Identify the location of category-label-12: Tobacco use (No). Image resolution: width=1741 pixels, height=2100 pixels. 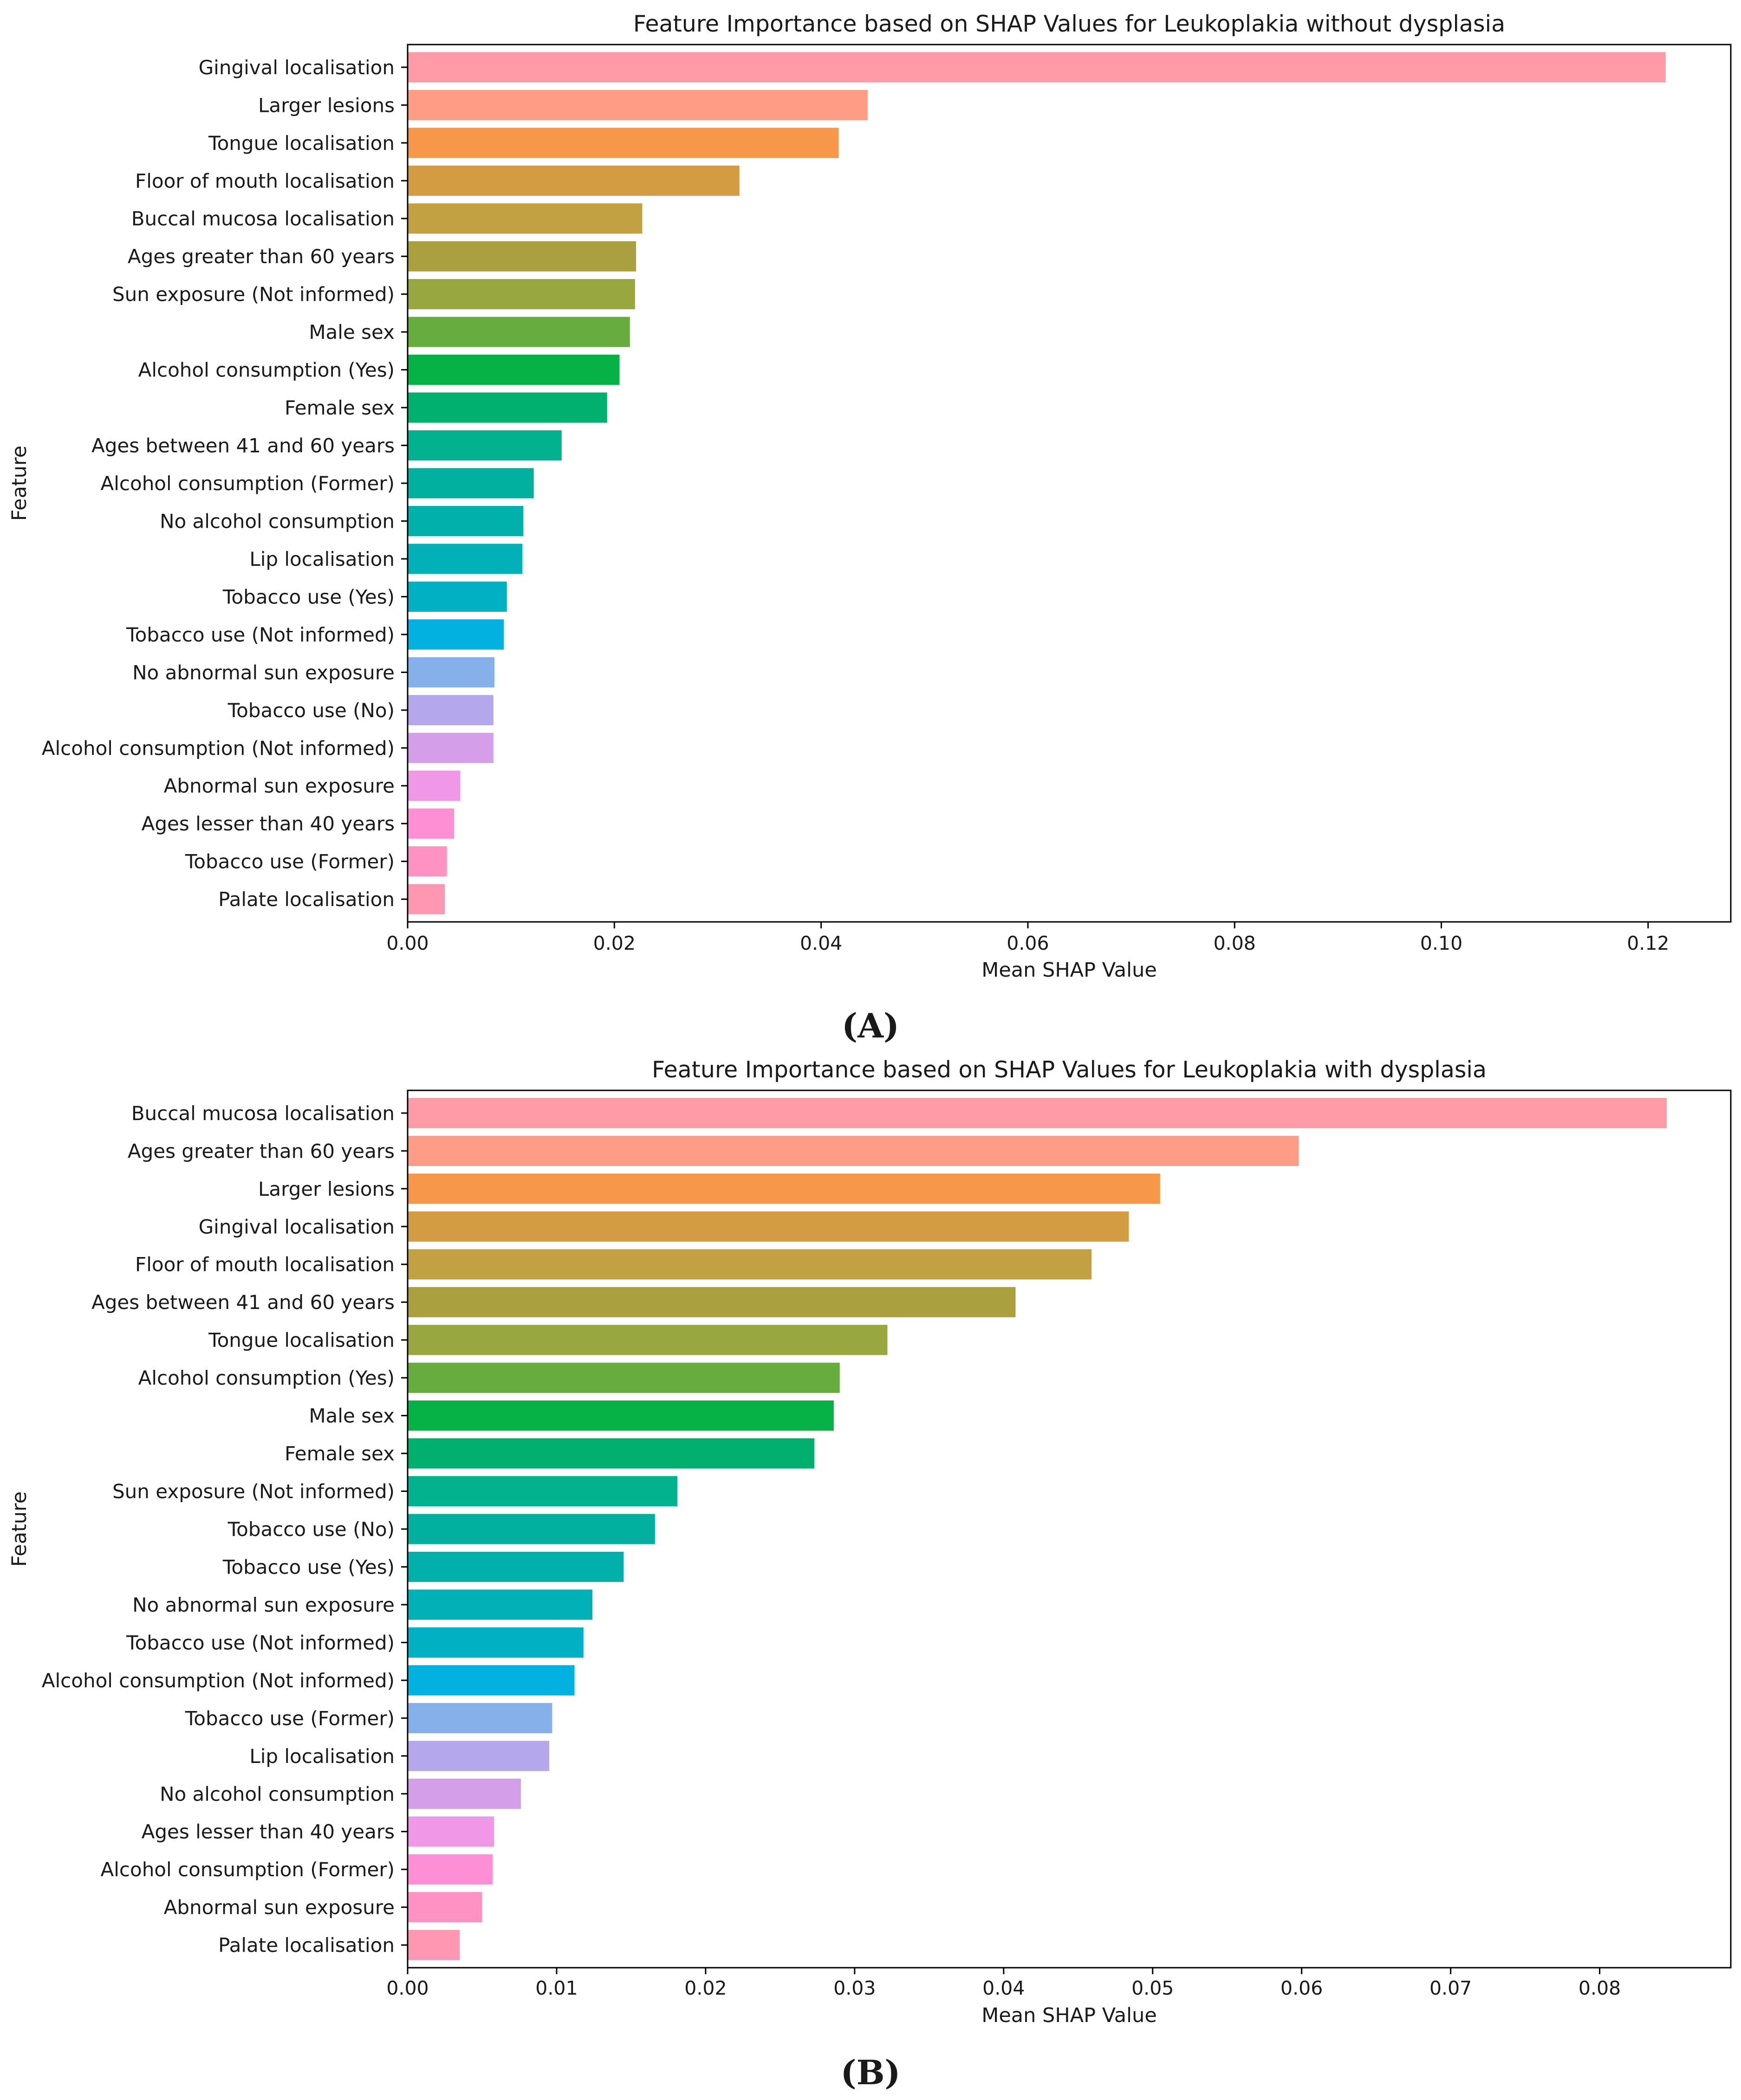
(311, 1529).